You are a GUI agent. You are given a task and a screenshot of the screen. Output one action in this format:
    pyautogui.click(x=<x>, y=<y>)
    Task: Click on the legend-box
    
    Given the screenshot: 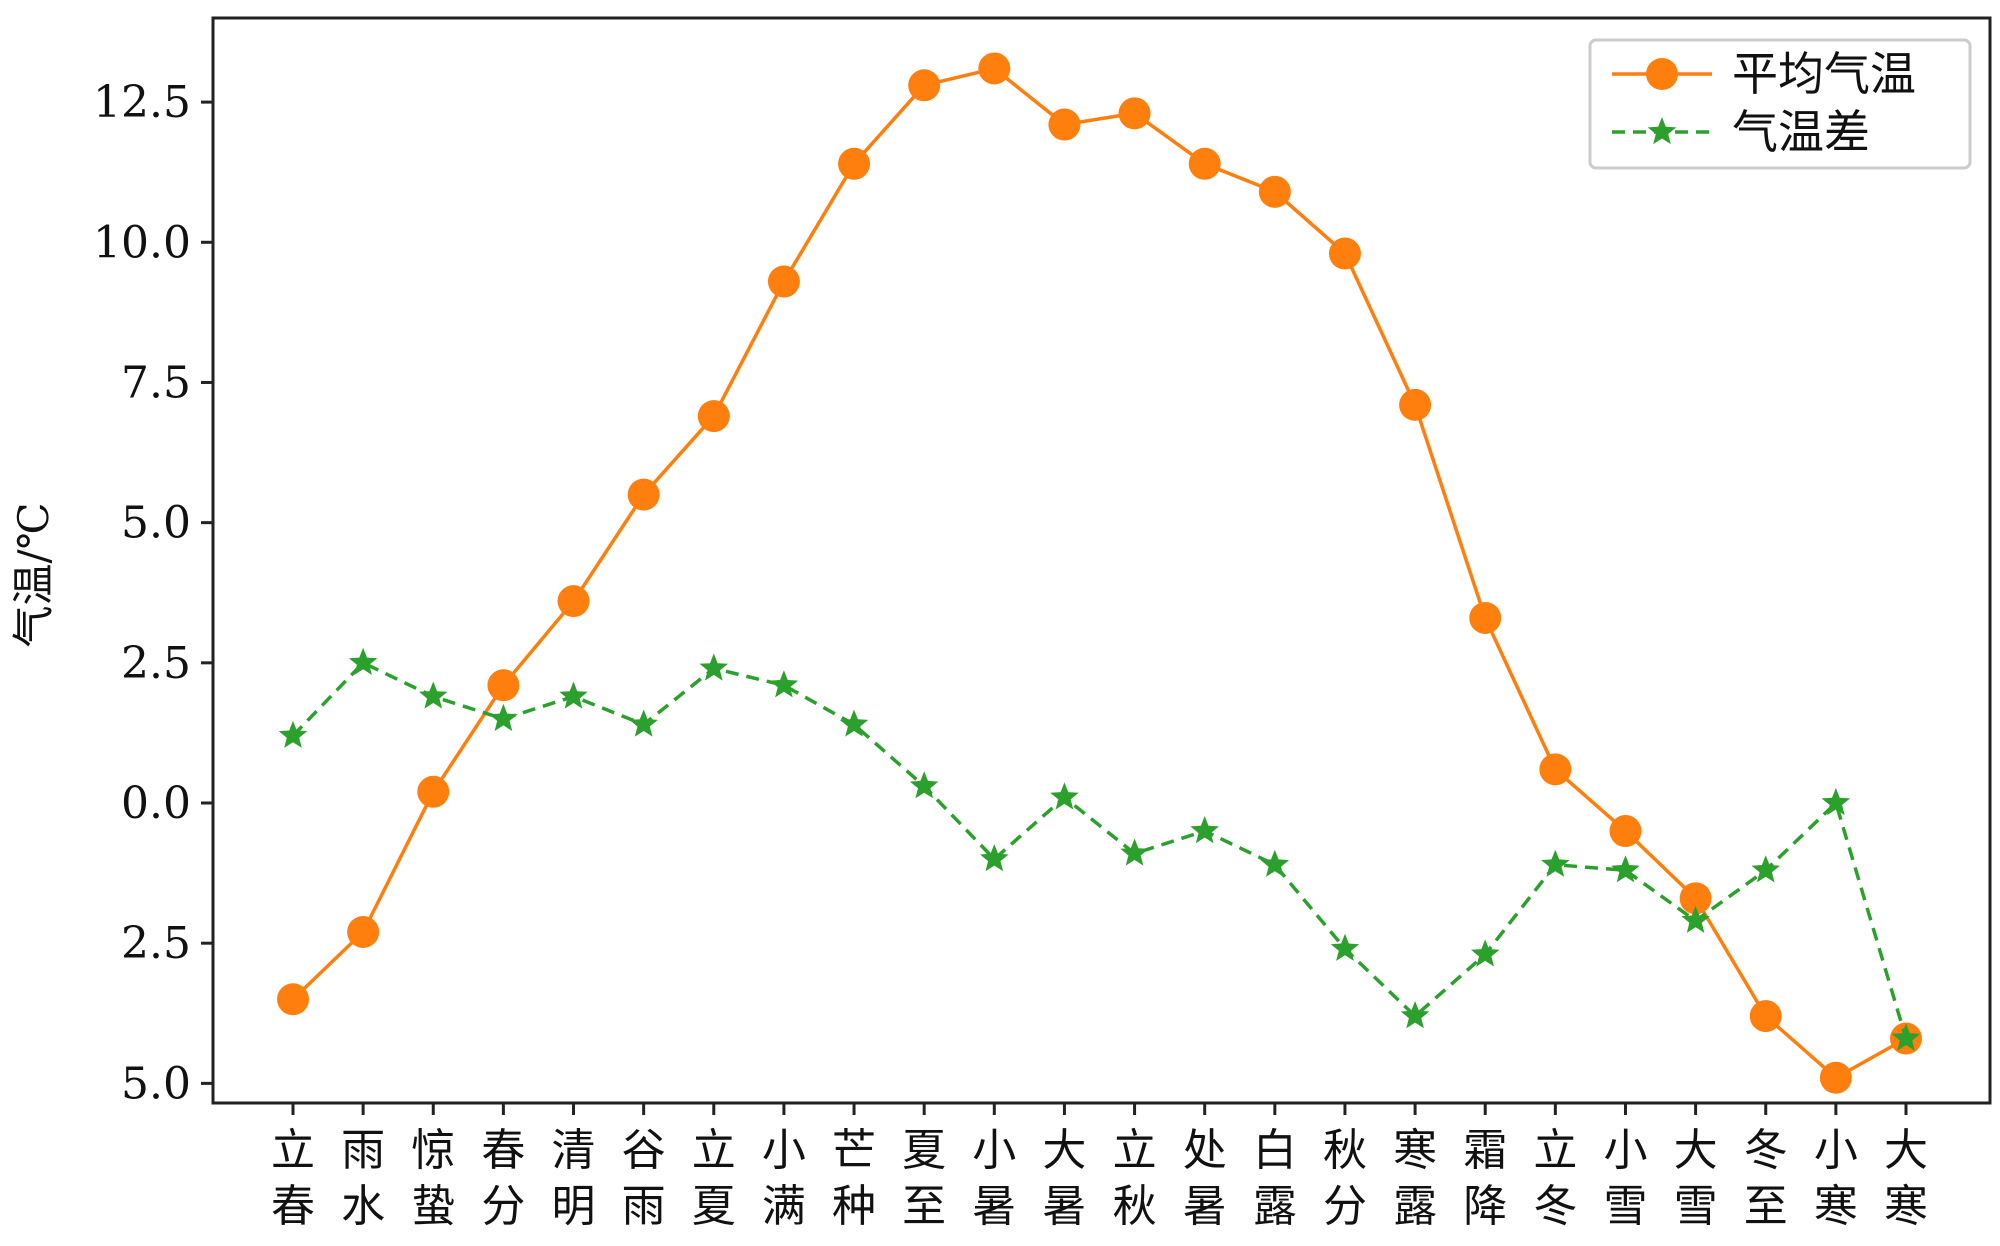 What is the action you would take?
    pyautogui.click(x=1780, y=104)
    